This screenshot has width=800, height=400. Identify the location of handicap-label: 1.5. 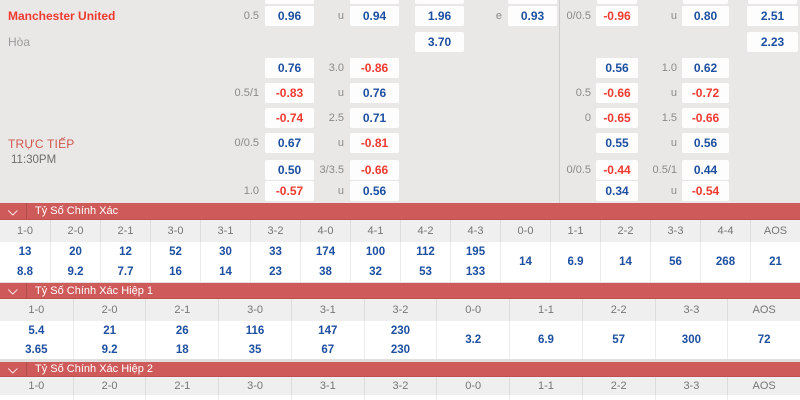
(669, 118).